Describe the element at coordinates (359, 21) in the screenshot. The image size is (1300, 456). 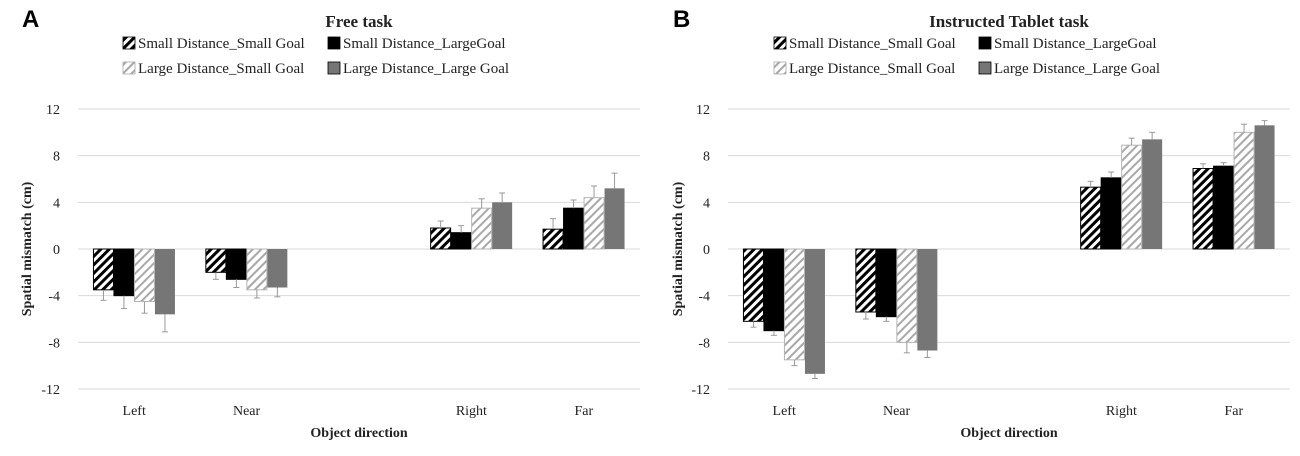
I see `chart-title: Free task` at that location.